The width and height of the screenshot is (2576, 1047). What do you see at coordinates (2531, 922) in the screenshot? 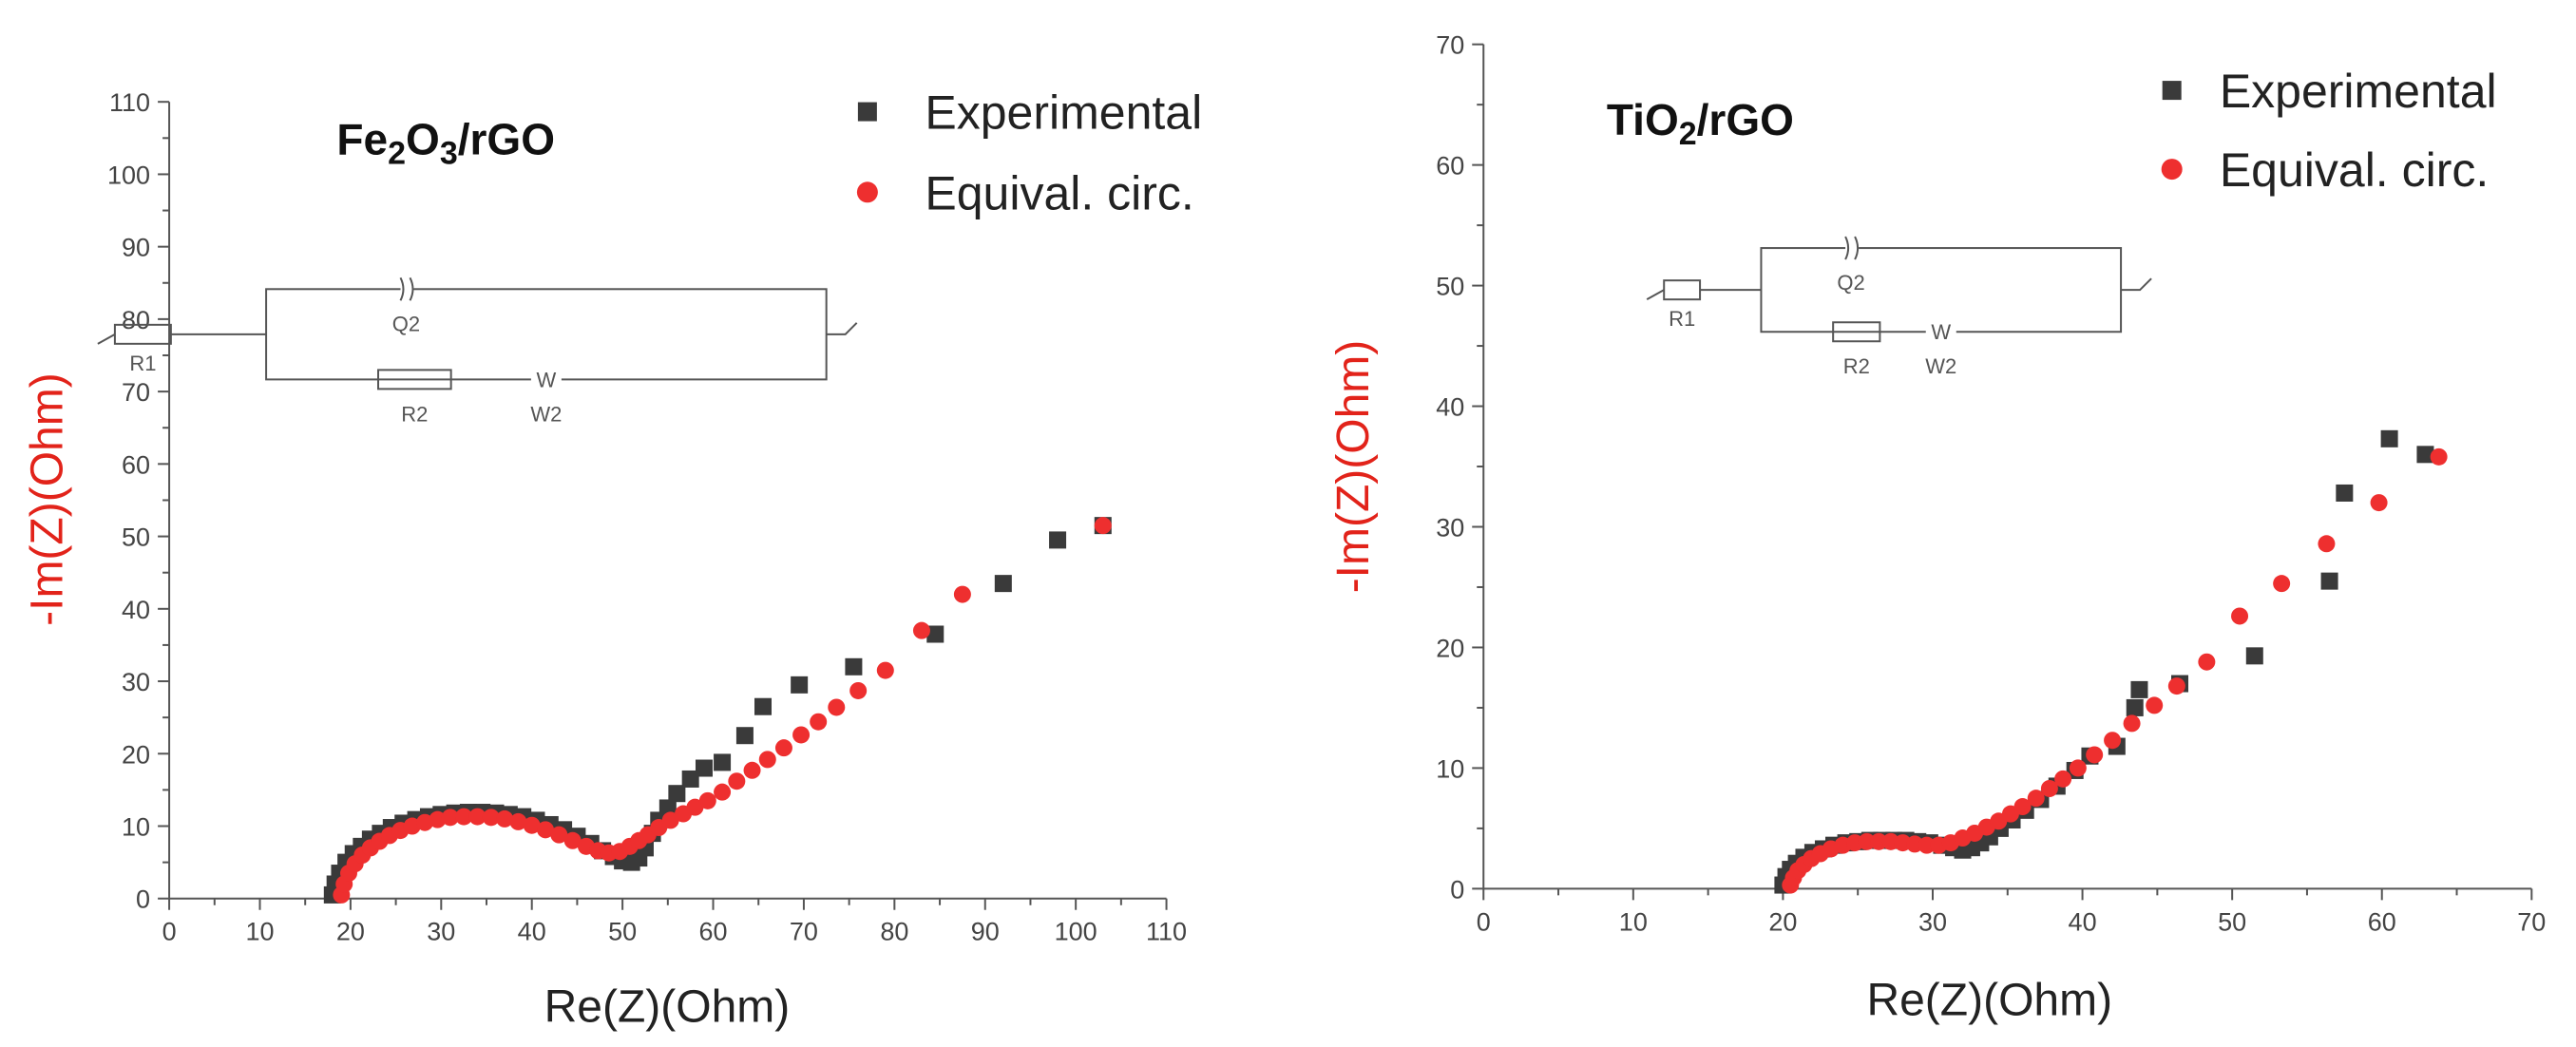
I see `tio2-x-tick-label: 70` at bounding box center [2531, 922].